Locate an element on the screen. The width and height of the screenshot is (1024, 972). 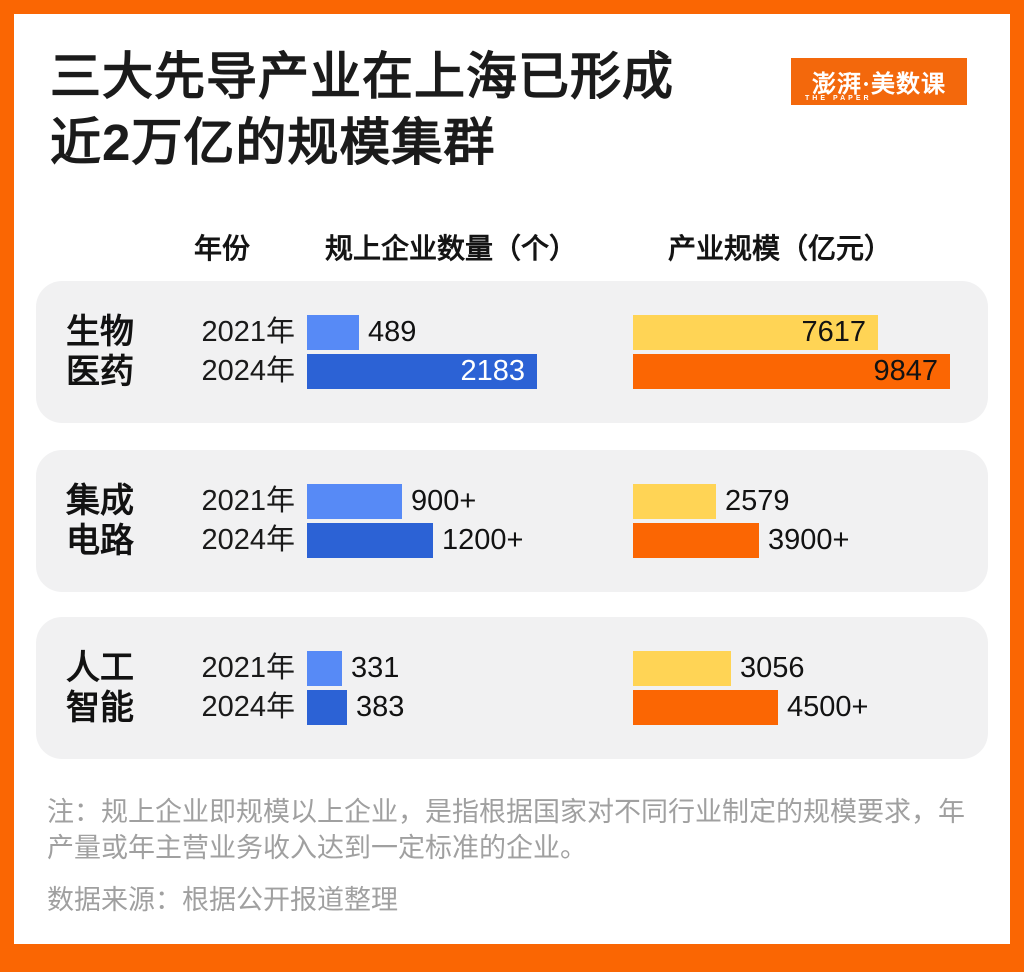
count-bar-g1-r0 is located at coordinates (354, 501).